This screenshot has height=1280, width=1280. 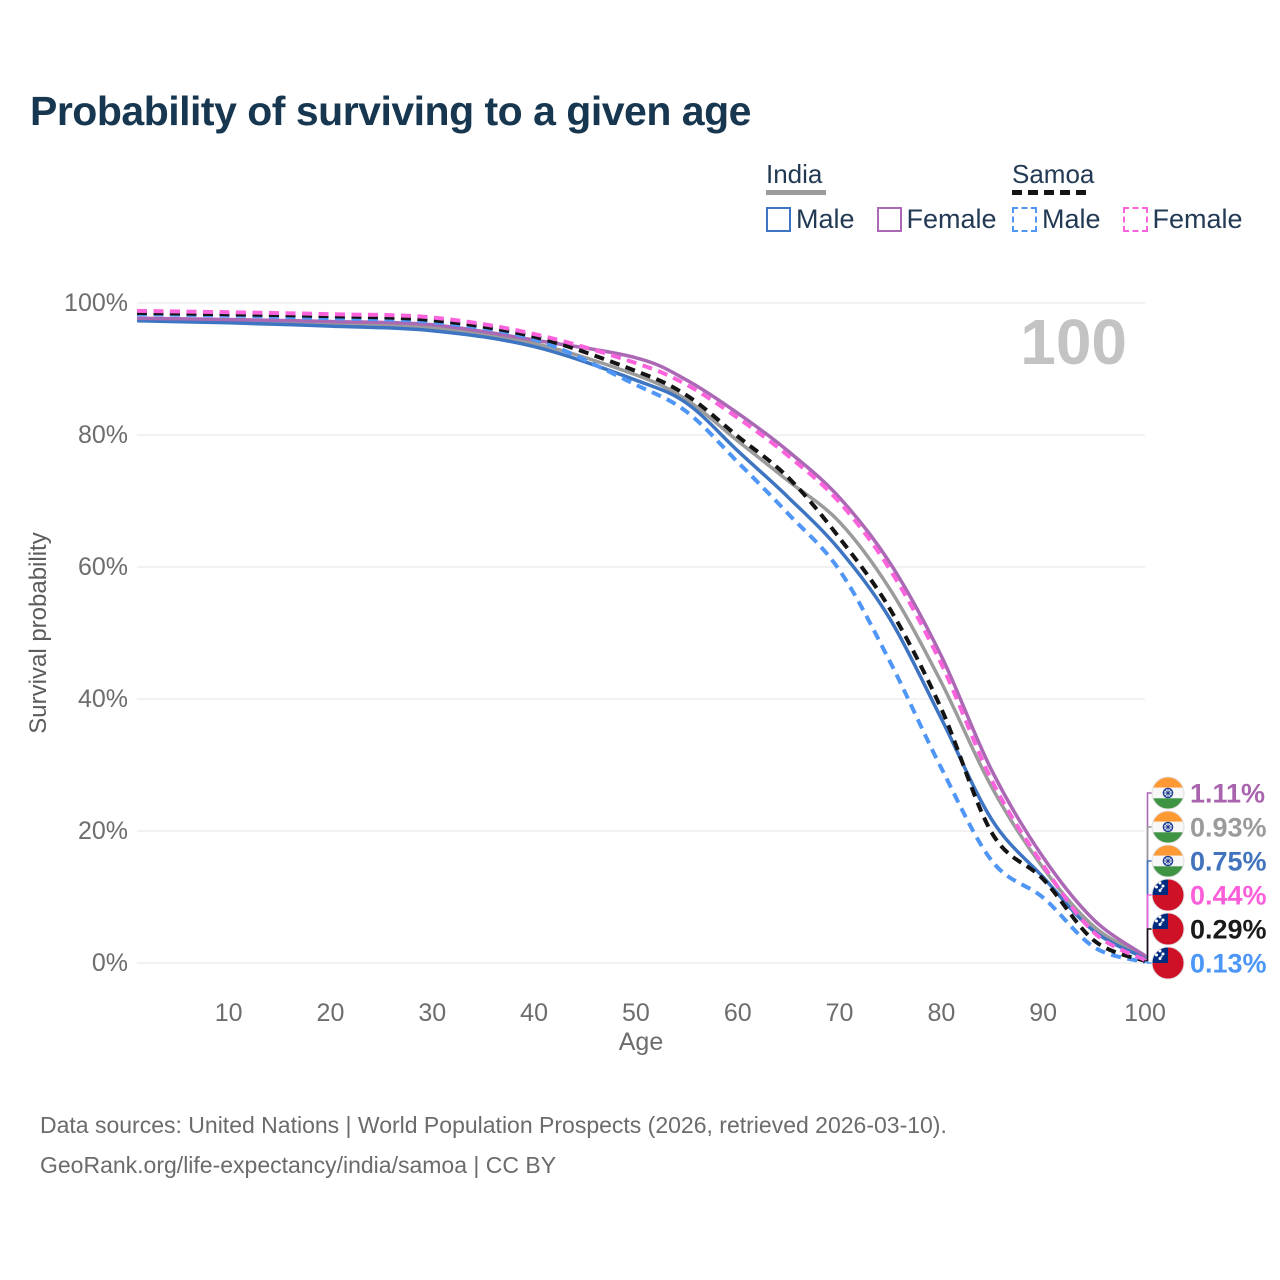 I want to click on x-tick-label: 100, so click(x=1145, y=1013).